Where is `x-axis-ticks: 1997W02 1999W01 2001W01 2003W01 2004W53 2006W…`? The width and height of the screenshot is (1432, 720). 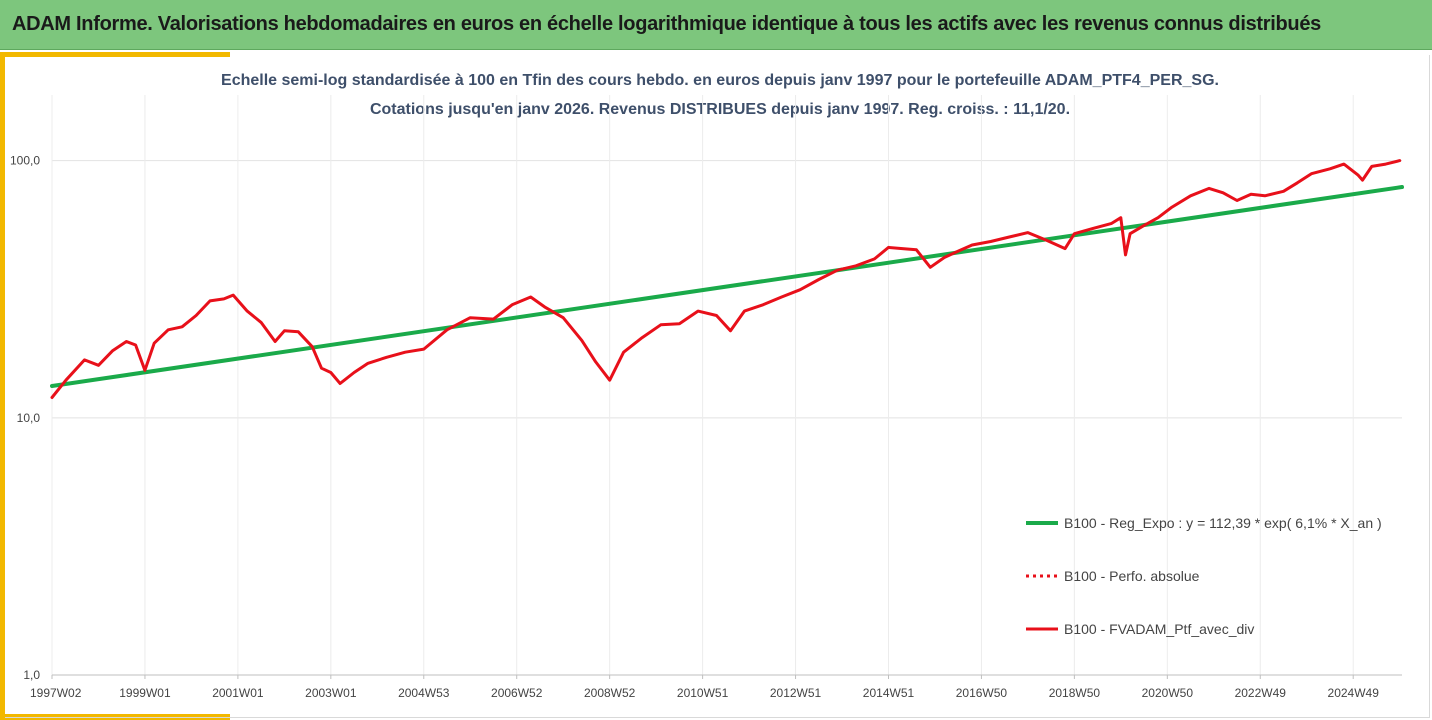
x-axis-ticks: 1997W02 1999W01 2001W01 2003W01 2004W53 2006W… is located at coordinates (704, 687).